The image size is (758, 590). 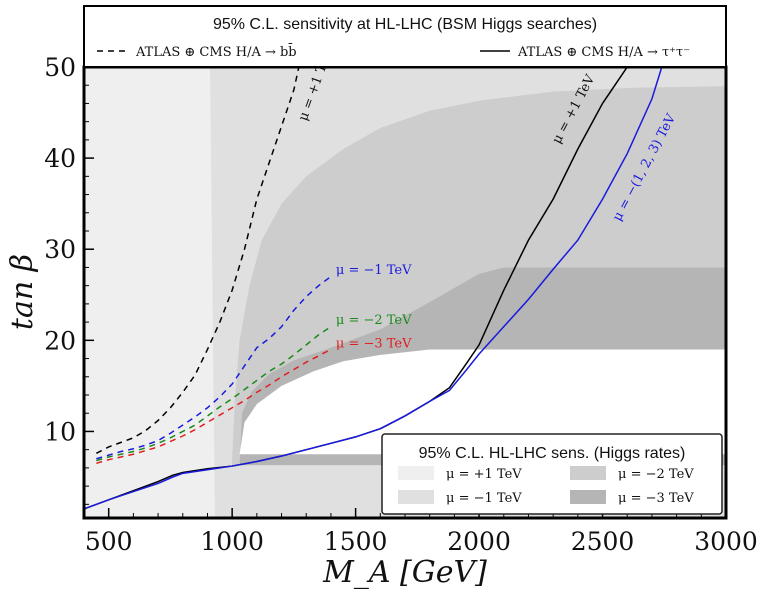 What do you see at coordinates (374, 320) in the screenshot?
I see `annotation-2: μ = −2 TeV` at bounding box center [374, 320].